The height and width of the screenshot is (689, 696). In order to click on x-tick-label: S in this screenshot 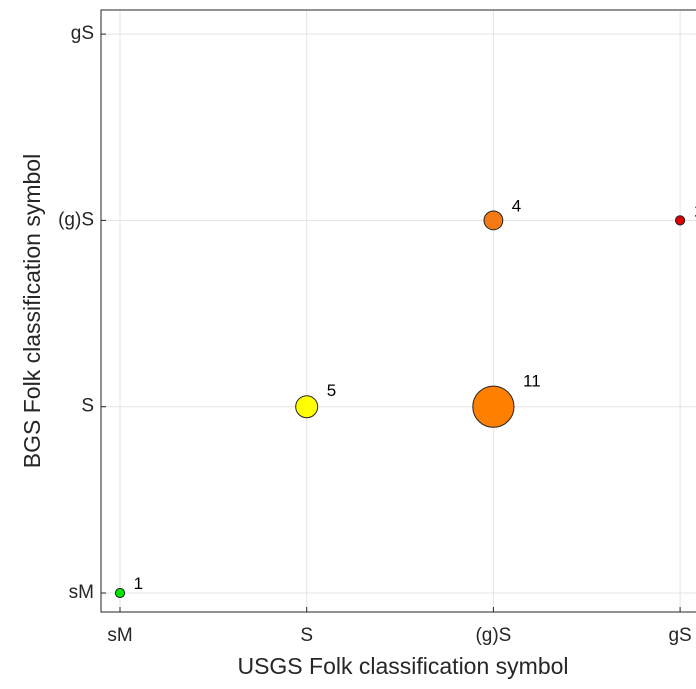, I will do `click(306, 635)`.